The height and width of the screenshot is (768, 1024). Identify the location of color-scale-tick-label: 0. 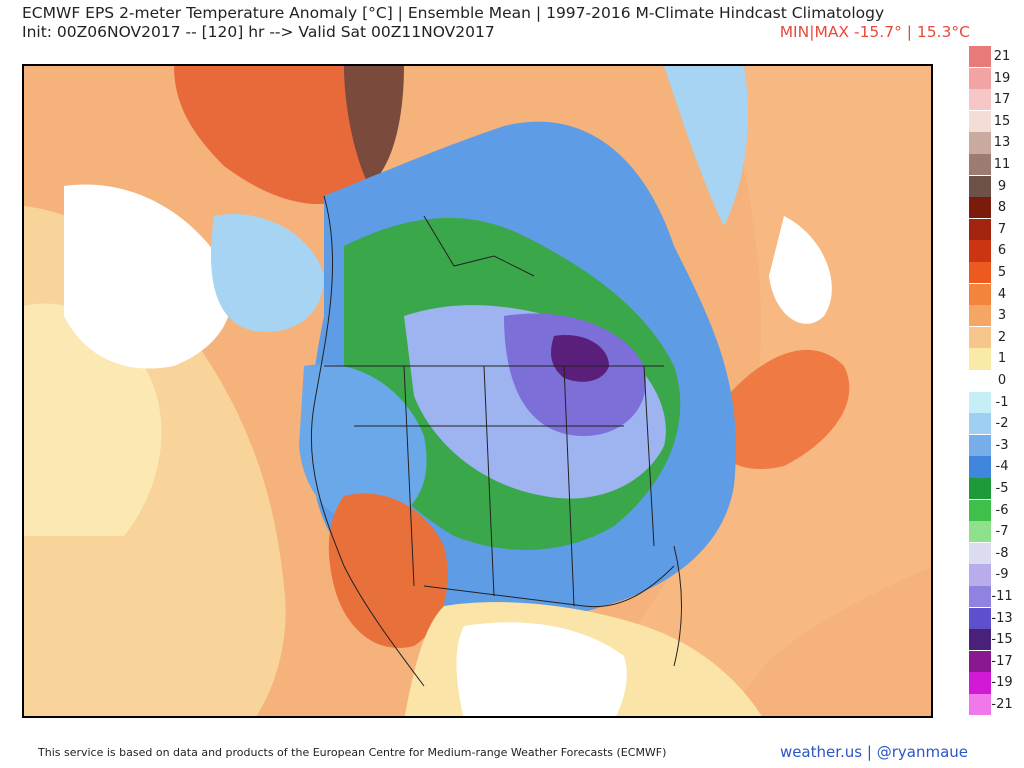
(1002, 380).